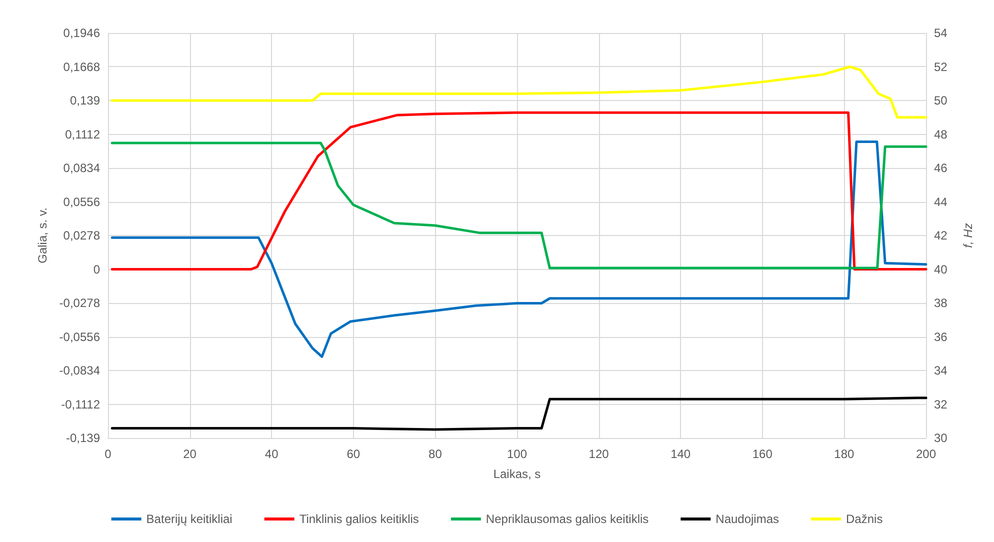 This screenshot has width=994, height=542. What do you see at coordinates (941, 269) in the screenshot?
I see `y2-tick-label: 40` at bounding box center [941, 269].